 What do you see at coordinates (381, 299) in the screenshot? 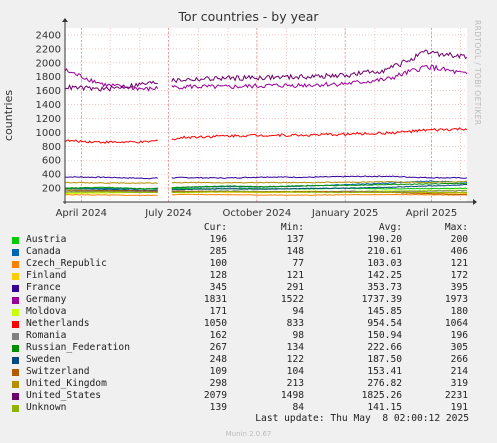
I see `legend-avg-value: 1737.39` at bounding box center [381, 299].